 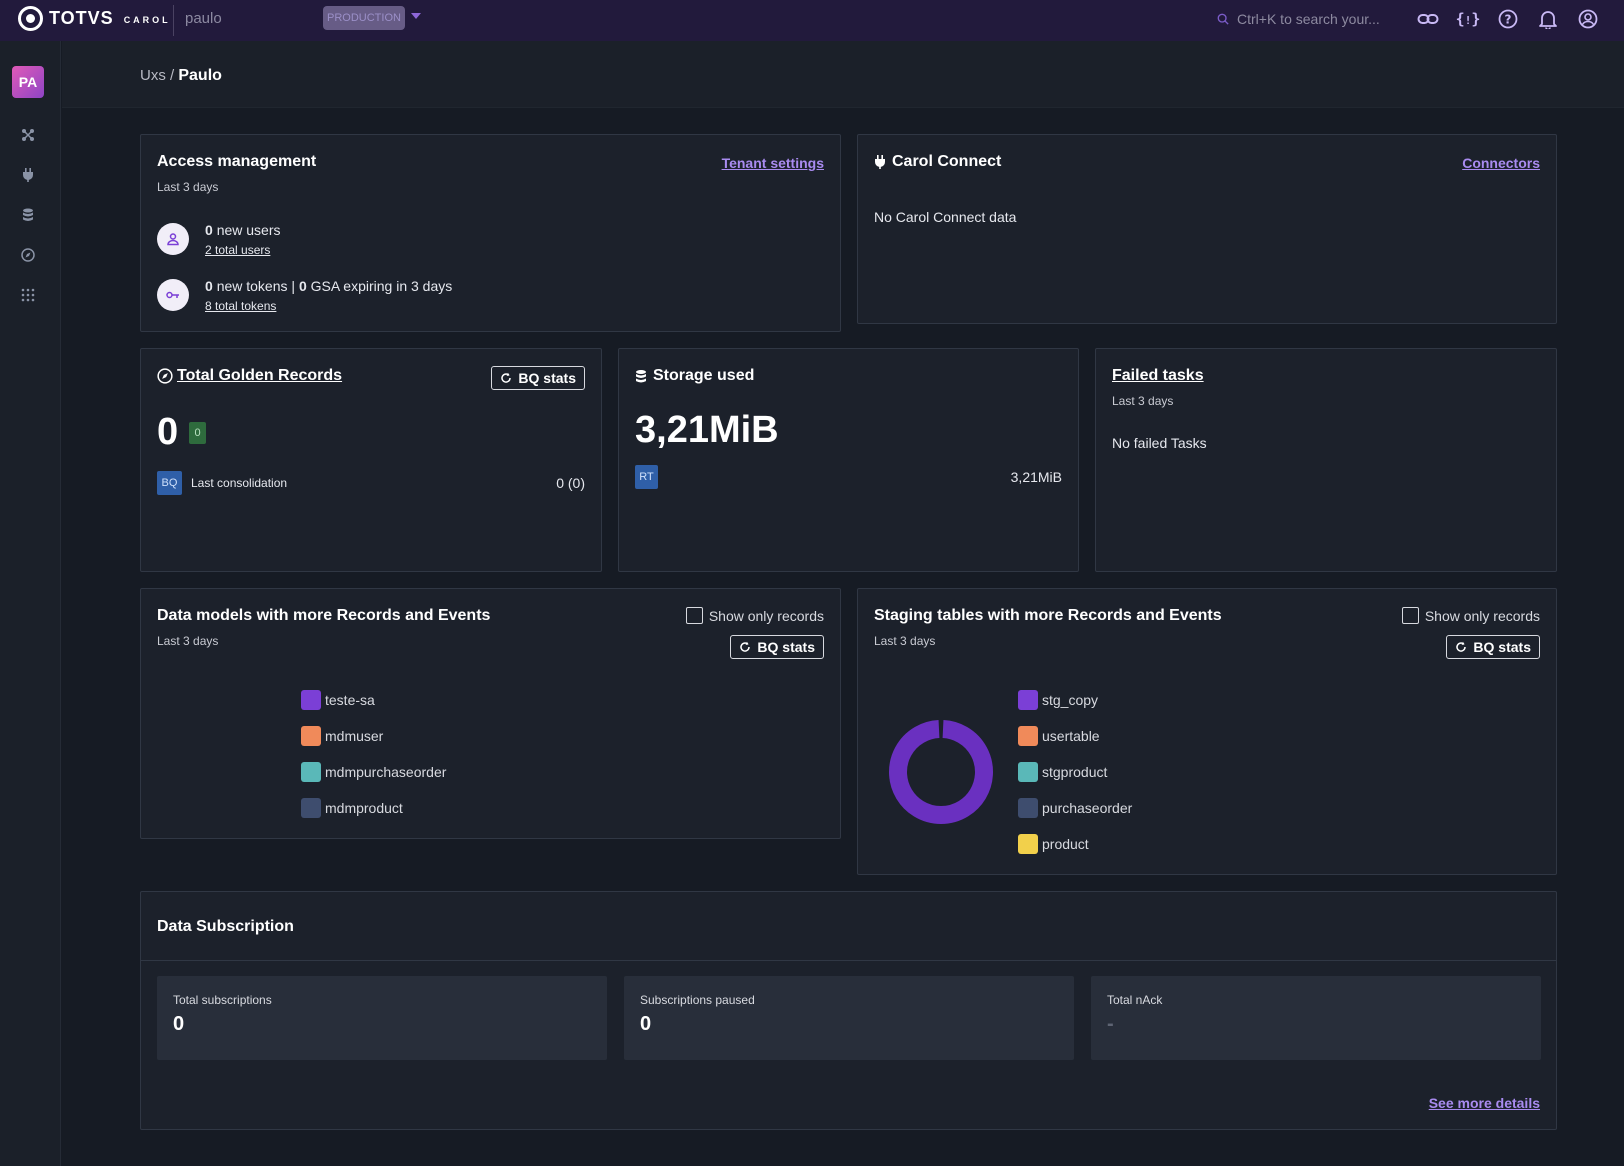 What do you see at coordinates (538, 378) in the screenshot?
I see `bq-stats-button: BQ stats` at bounding box center [538, 378].